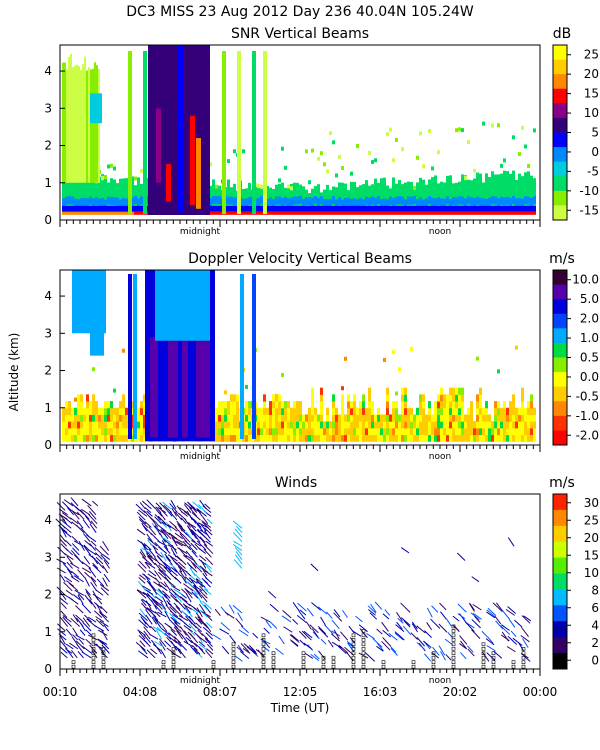  I want to click on colorbar-swatch, so click(560, 394).